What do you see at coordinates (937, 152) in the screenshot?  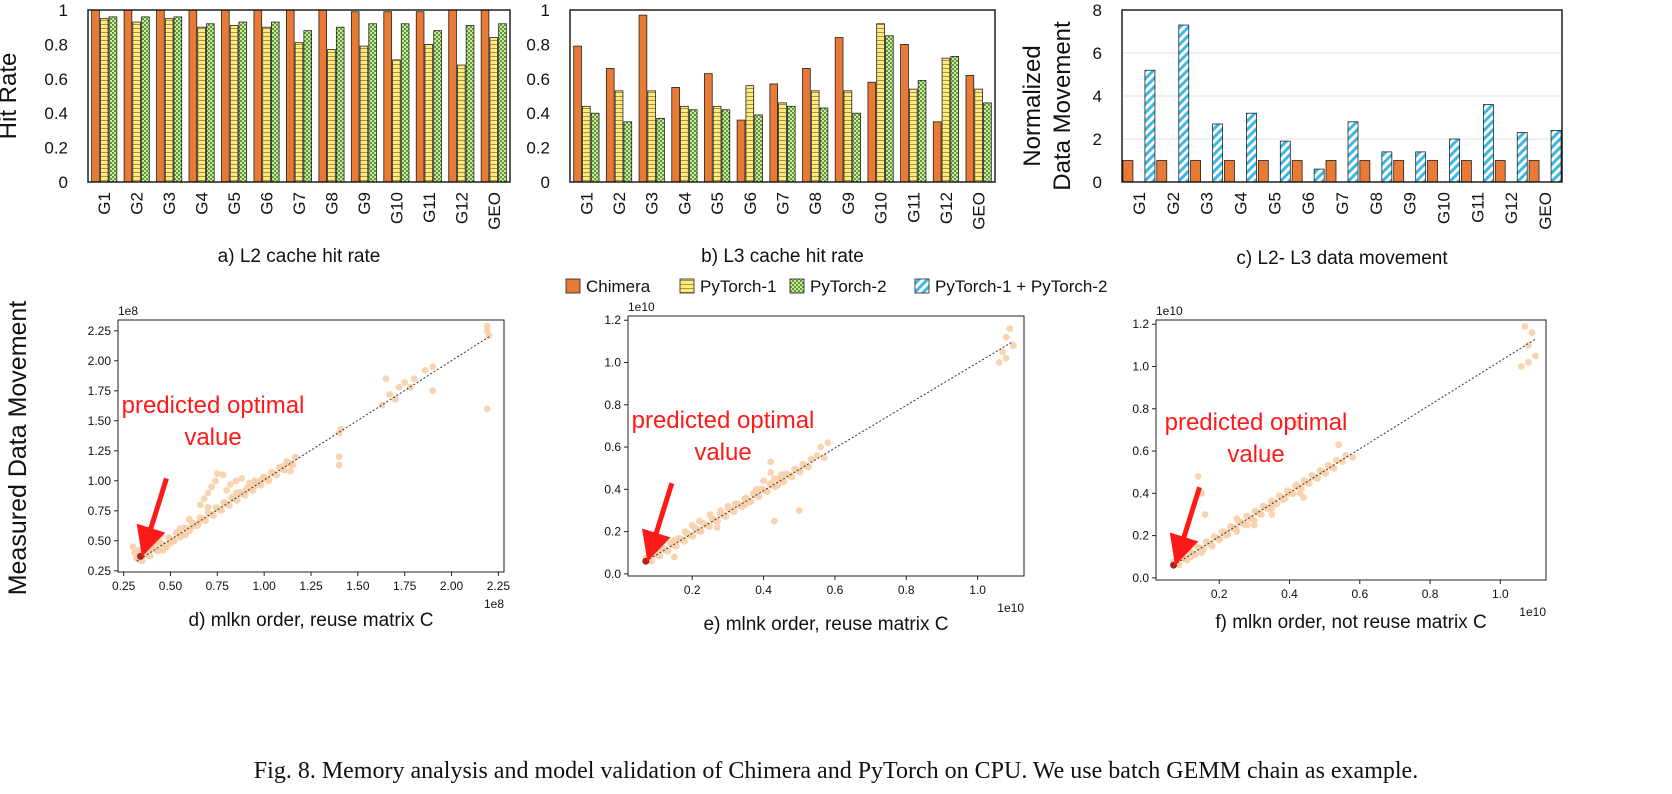 I see `bar-b-chimera-g12` at bounding box center [937, 152].